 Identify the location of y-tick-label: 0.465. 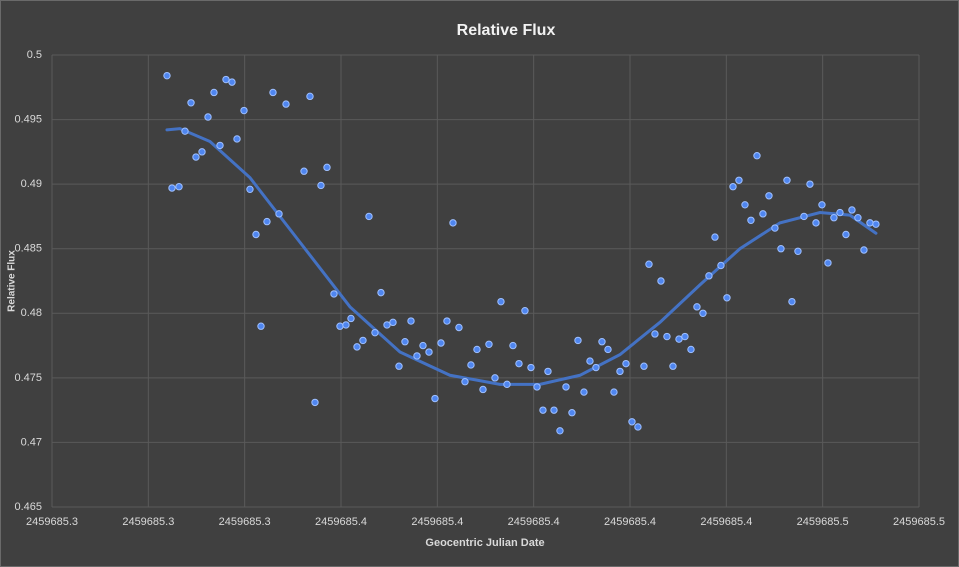
(28, 507).